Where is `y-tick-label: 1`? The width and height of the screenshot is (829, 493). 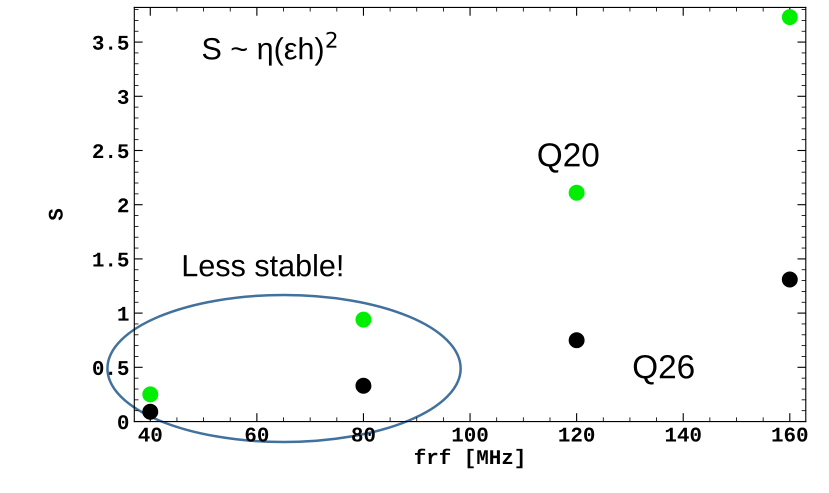
y-tick-label: 1 is located at coordinates (123, 313).